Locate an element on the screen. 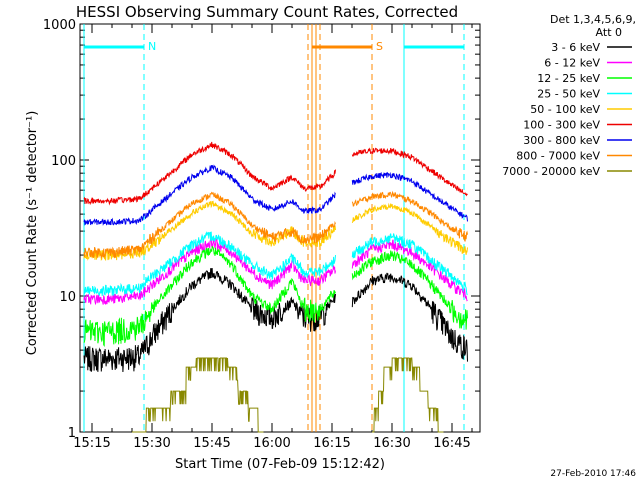  timestamp-label: 27-Feb-2010 17:46 is located at coordinates (593, 474).